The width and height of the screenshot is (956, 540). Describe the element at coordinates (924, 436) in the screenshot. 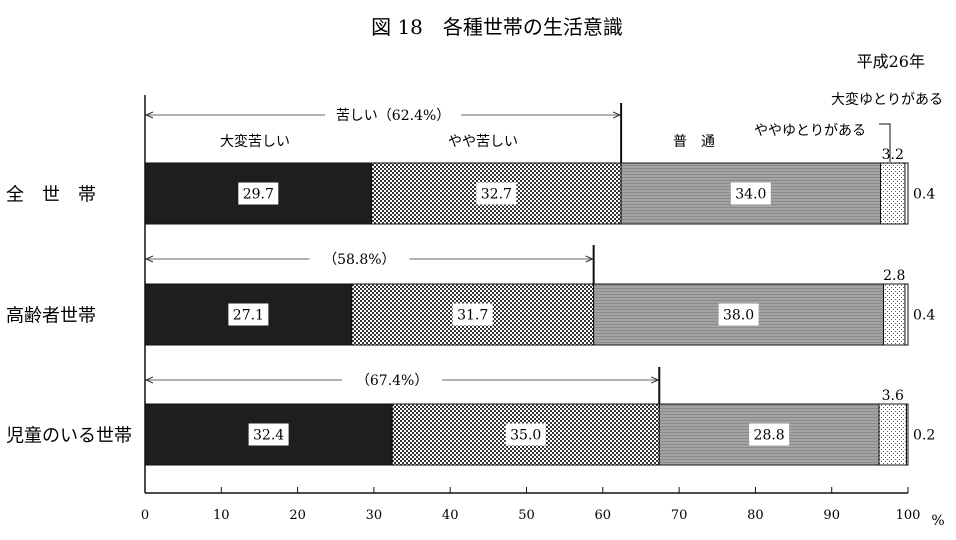

I see `value-label: 0.2` at that location.